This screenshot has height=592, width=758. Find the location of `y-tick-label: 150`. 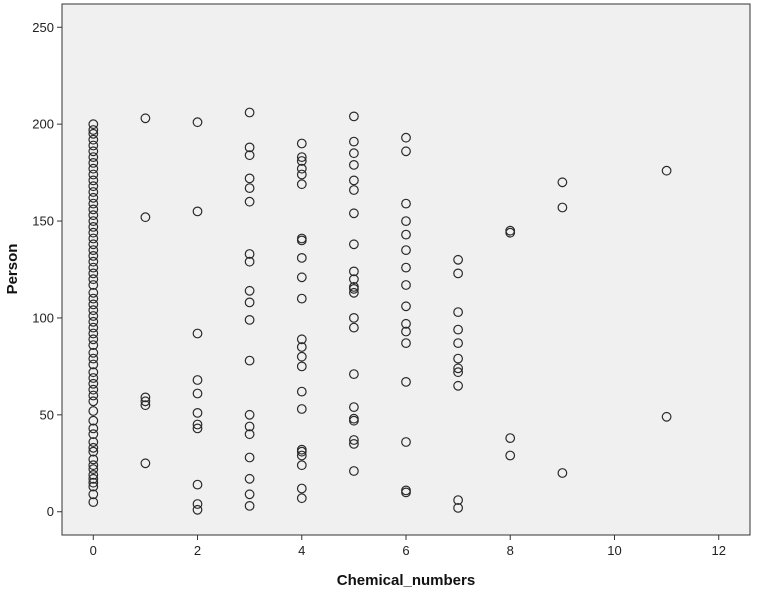

y-tick-label: 150 is located at coordinates (43, 221).